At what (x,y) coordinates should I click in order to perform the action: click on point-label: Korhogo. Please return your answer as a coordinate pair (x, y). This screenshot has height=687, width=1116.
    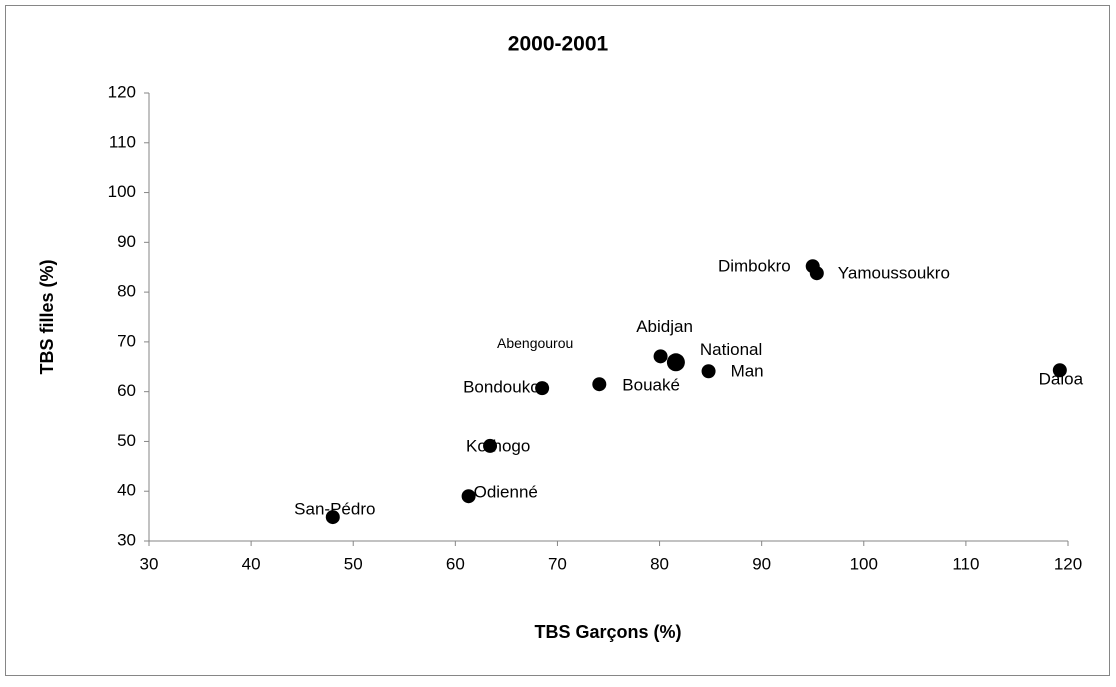
    Looking at the image, I should click on (498, 445).